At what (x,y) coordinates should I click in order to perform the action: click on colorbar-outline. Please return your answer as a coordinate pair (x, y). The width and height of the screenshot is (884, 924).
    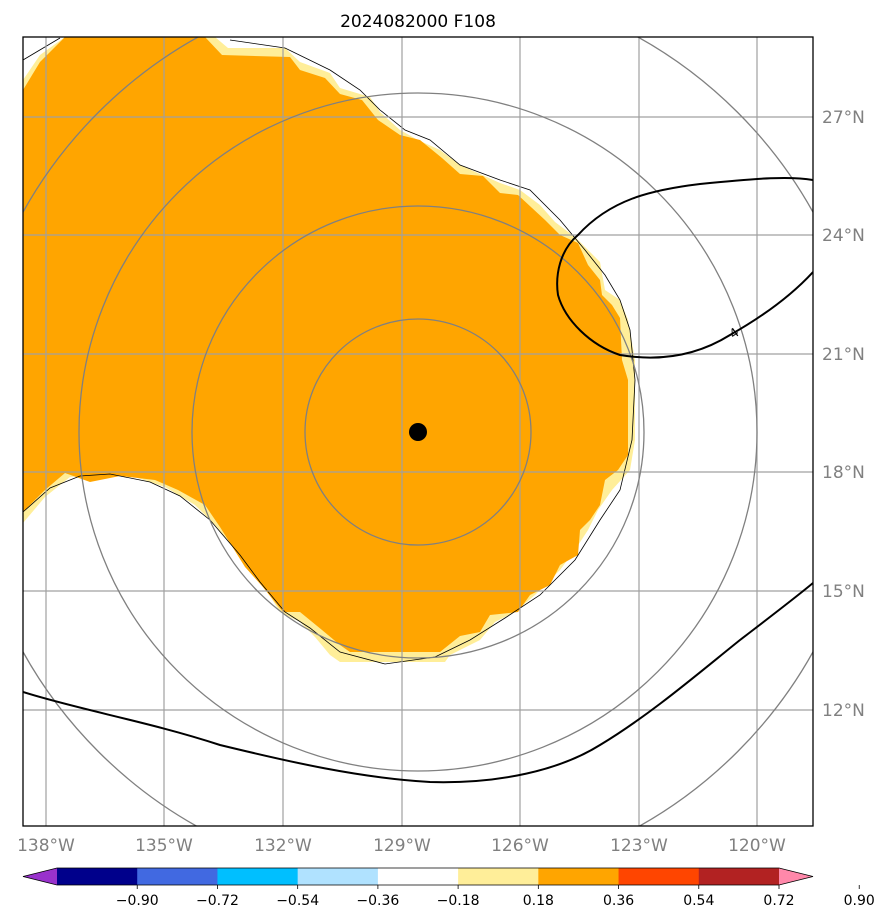
    Looking at the image, I should click on (418, 876).